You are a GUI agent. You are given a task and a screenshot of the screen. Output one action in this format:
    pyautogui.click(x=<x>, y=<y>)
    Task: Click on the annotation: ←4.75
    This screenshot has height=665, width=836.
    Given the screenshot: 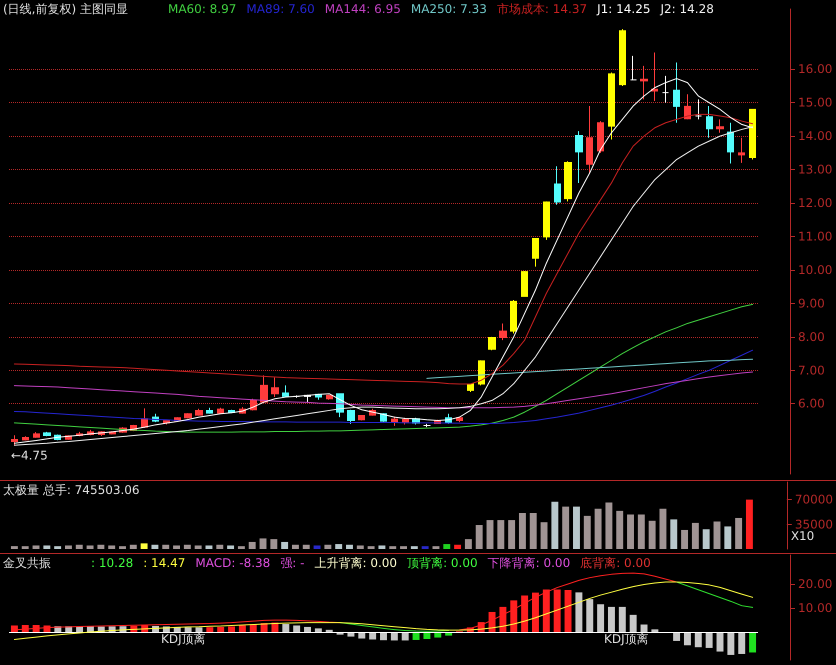 What is the action you would take?
    pyautogui.click(x=29, y=455)
    